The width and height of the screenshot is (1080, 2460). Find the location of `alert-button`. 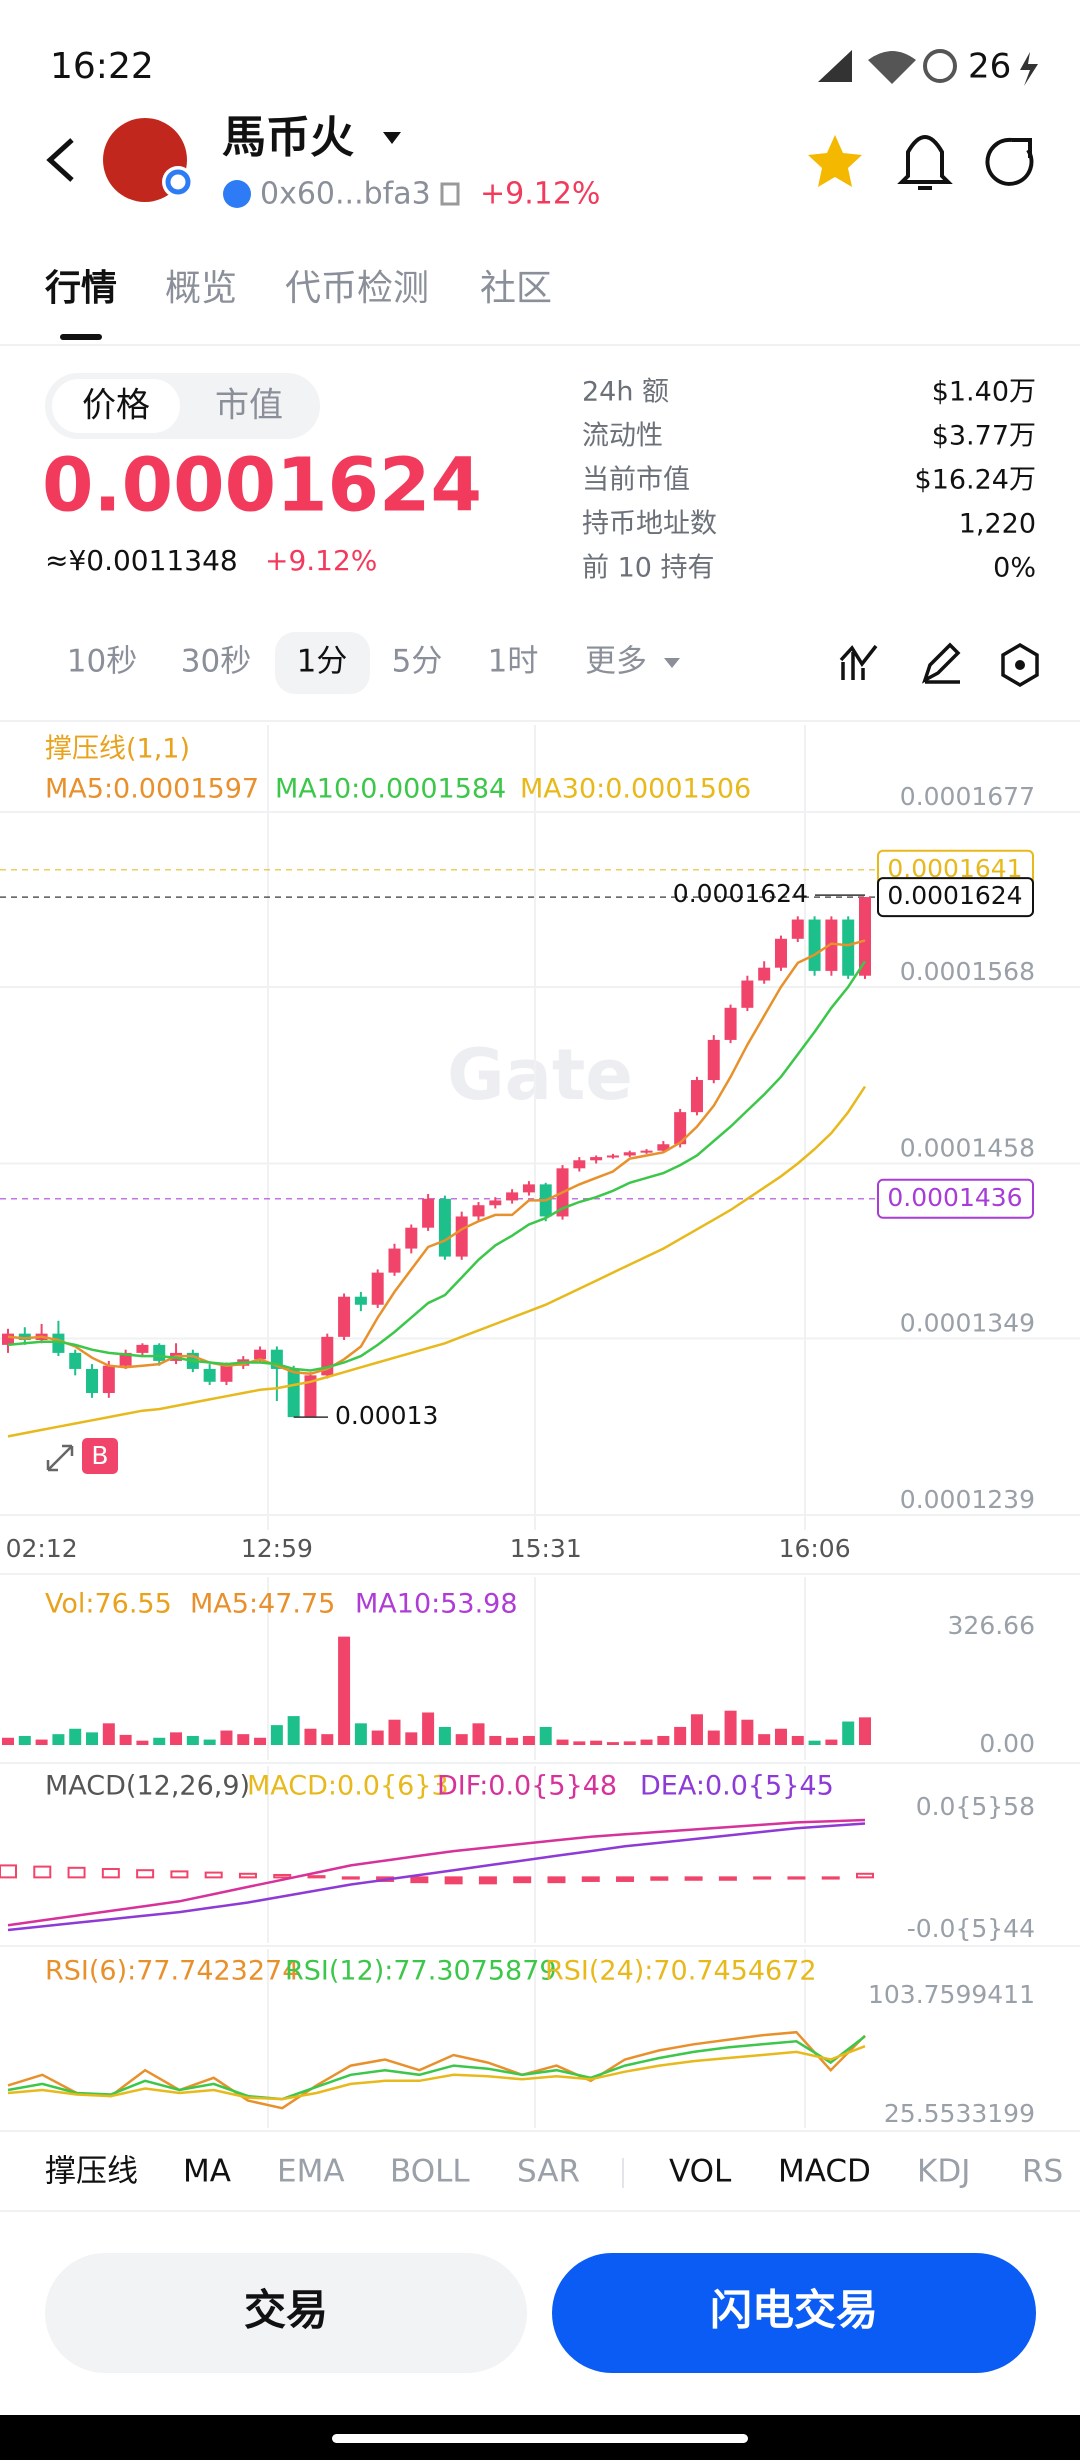

alert-button is located at coordinates (925, 162).